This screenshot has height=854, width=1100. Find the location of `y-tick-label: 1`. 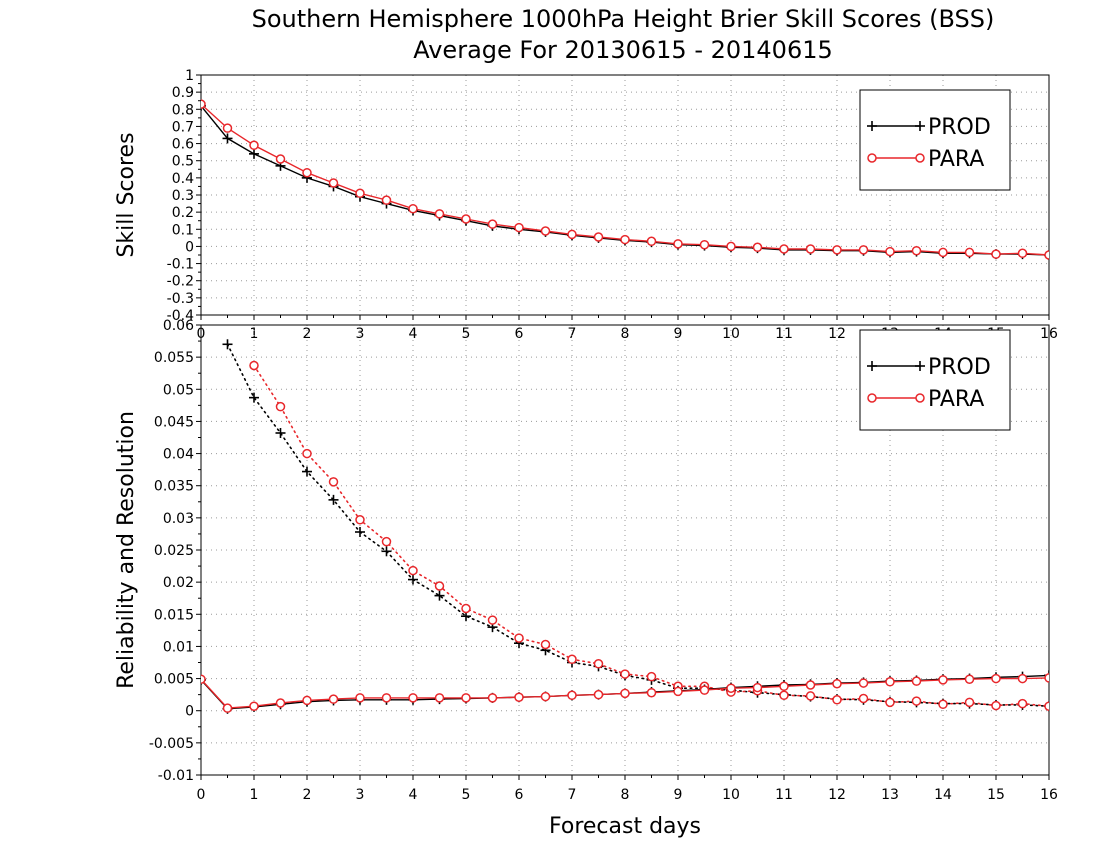

y-tick-label: 1 is located at coordinates (189, 76).